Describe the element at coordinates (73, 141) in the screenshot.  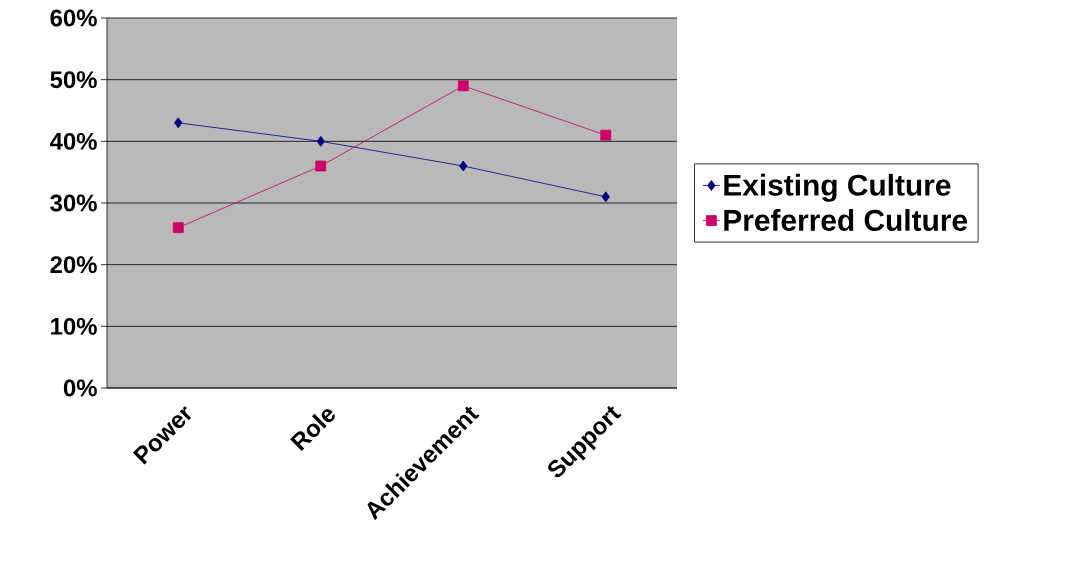
I see `y-tick-label: 40%` at that location.